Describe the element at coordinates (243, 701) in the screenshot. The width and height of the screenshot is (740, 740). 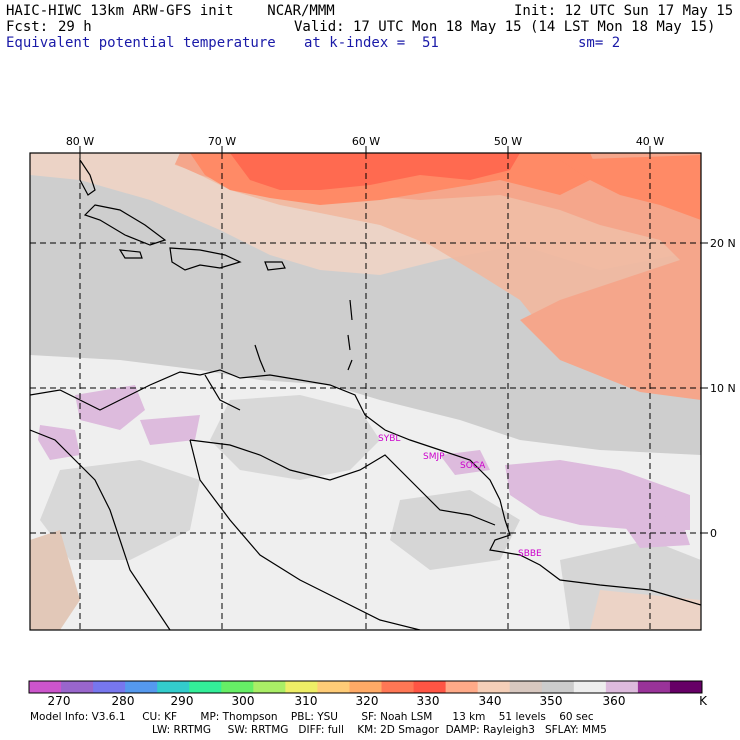
I see `colorbar-label-300: 300` at that location.